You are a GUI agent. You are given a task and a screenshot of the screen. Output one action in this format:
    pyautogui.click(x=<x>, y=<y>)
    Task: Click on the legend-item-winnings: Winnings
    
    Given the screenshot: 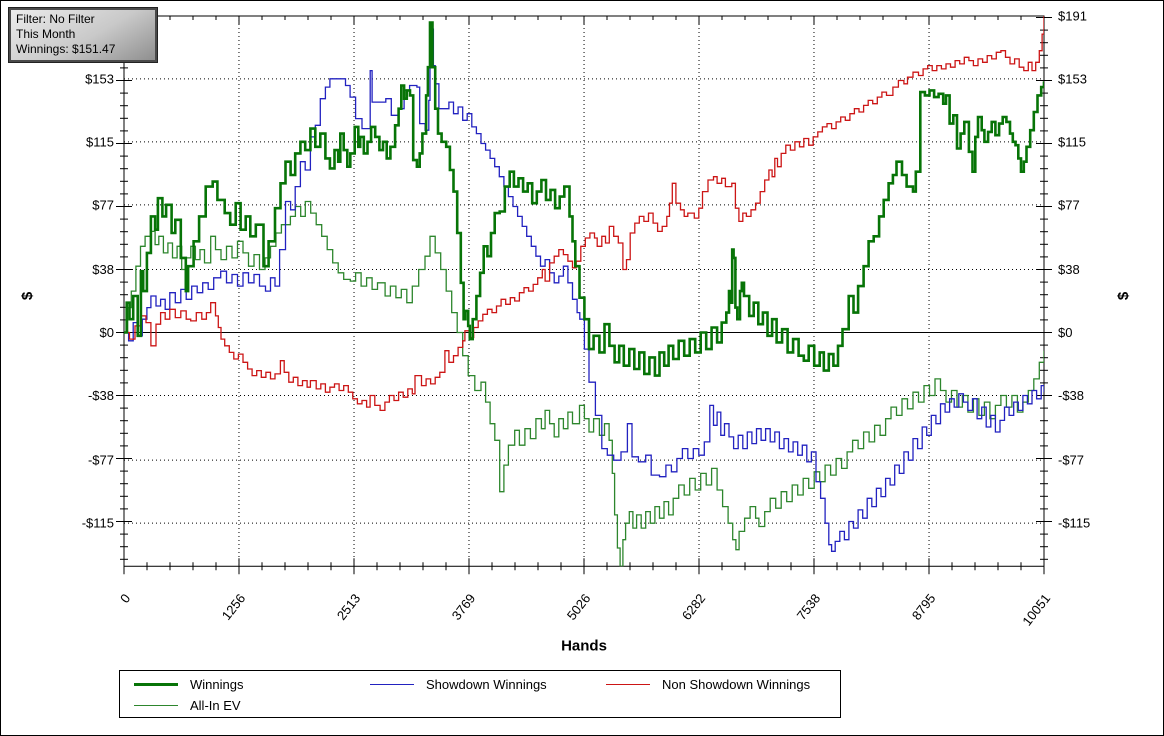 What is the action you would take?
    pyautogui.click(x=252, y=684)
    